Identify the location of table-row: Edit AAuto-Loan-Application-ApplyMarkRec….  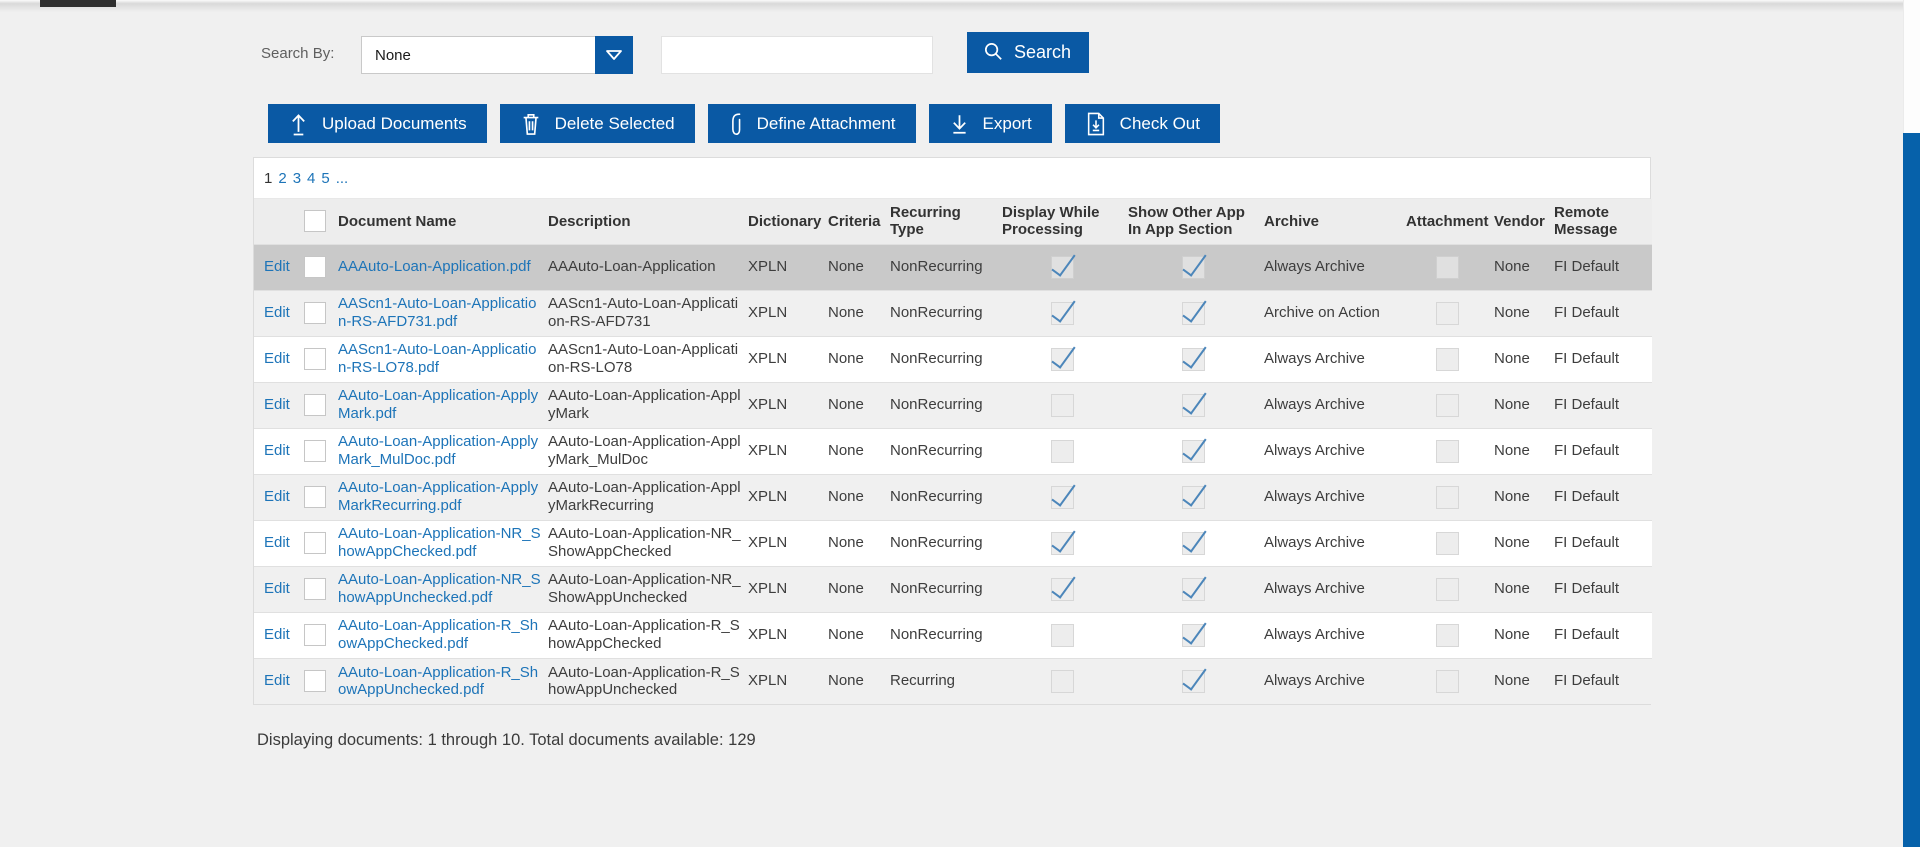
(953, 497).